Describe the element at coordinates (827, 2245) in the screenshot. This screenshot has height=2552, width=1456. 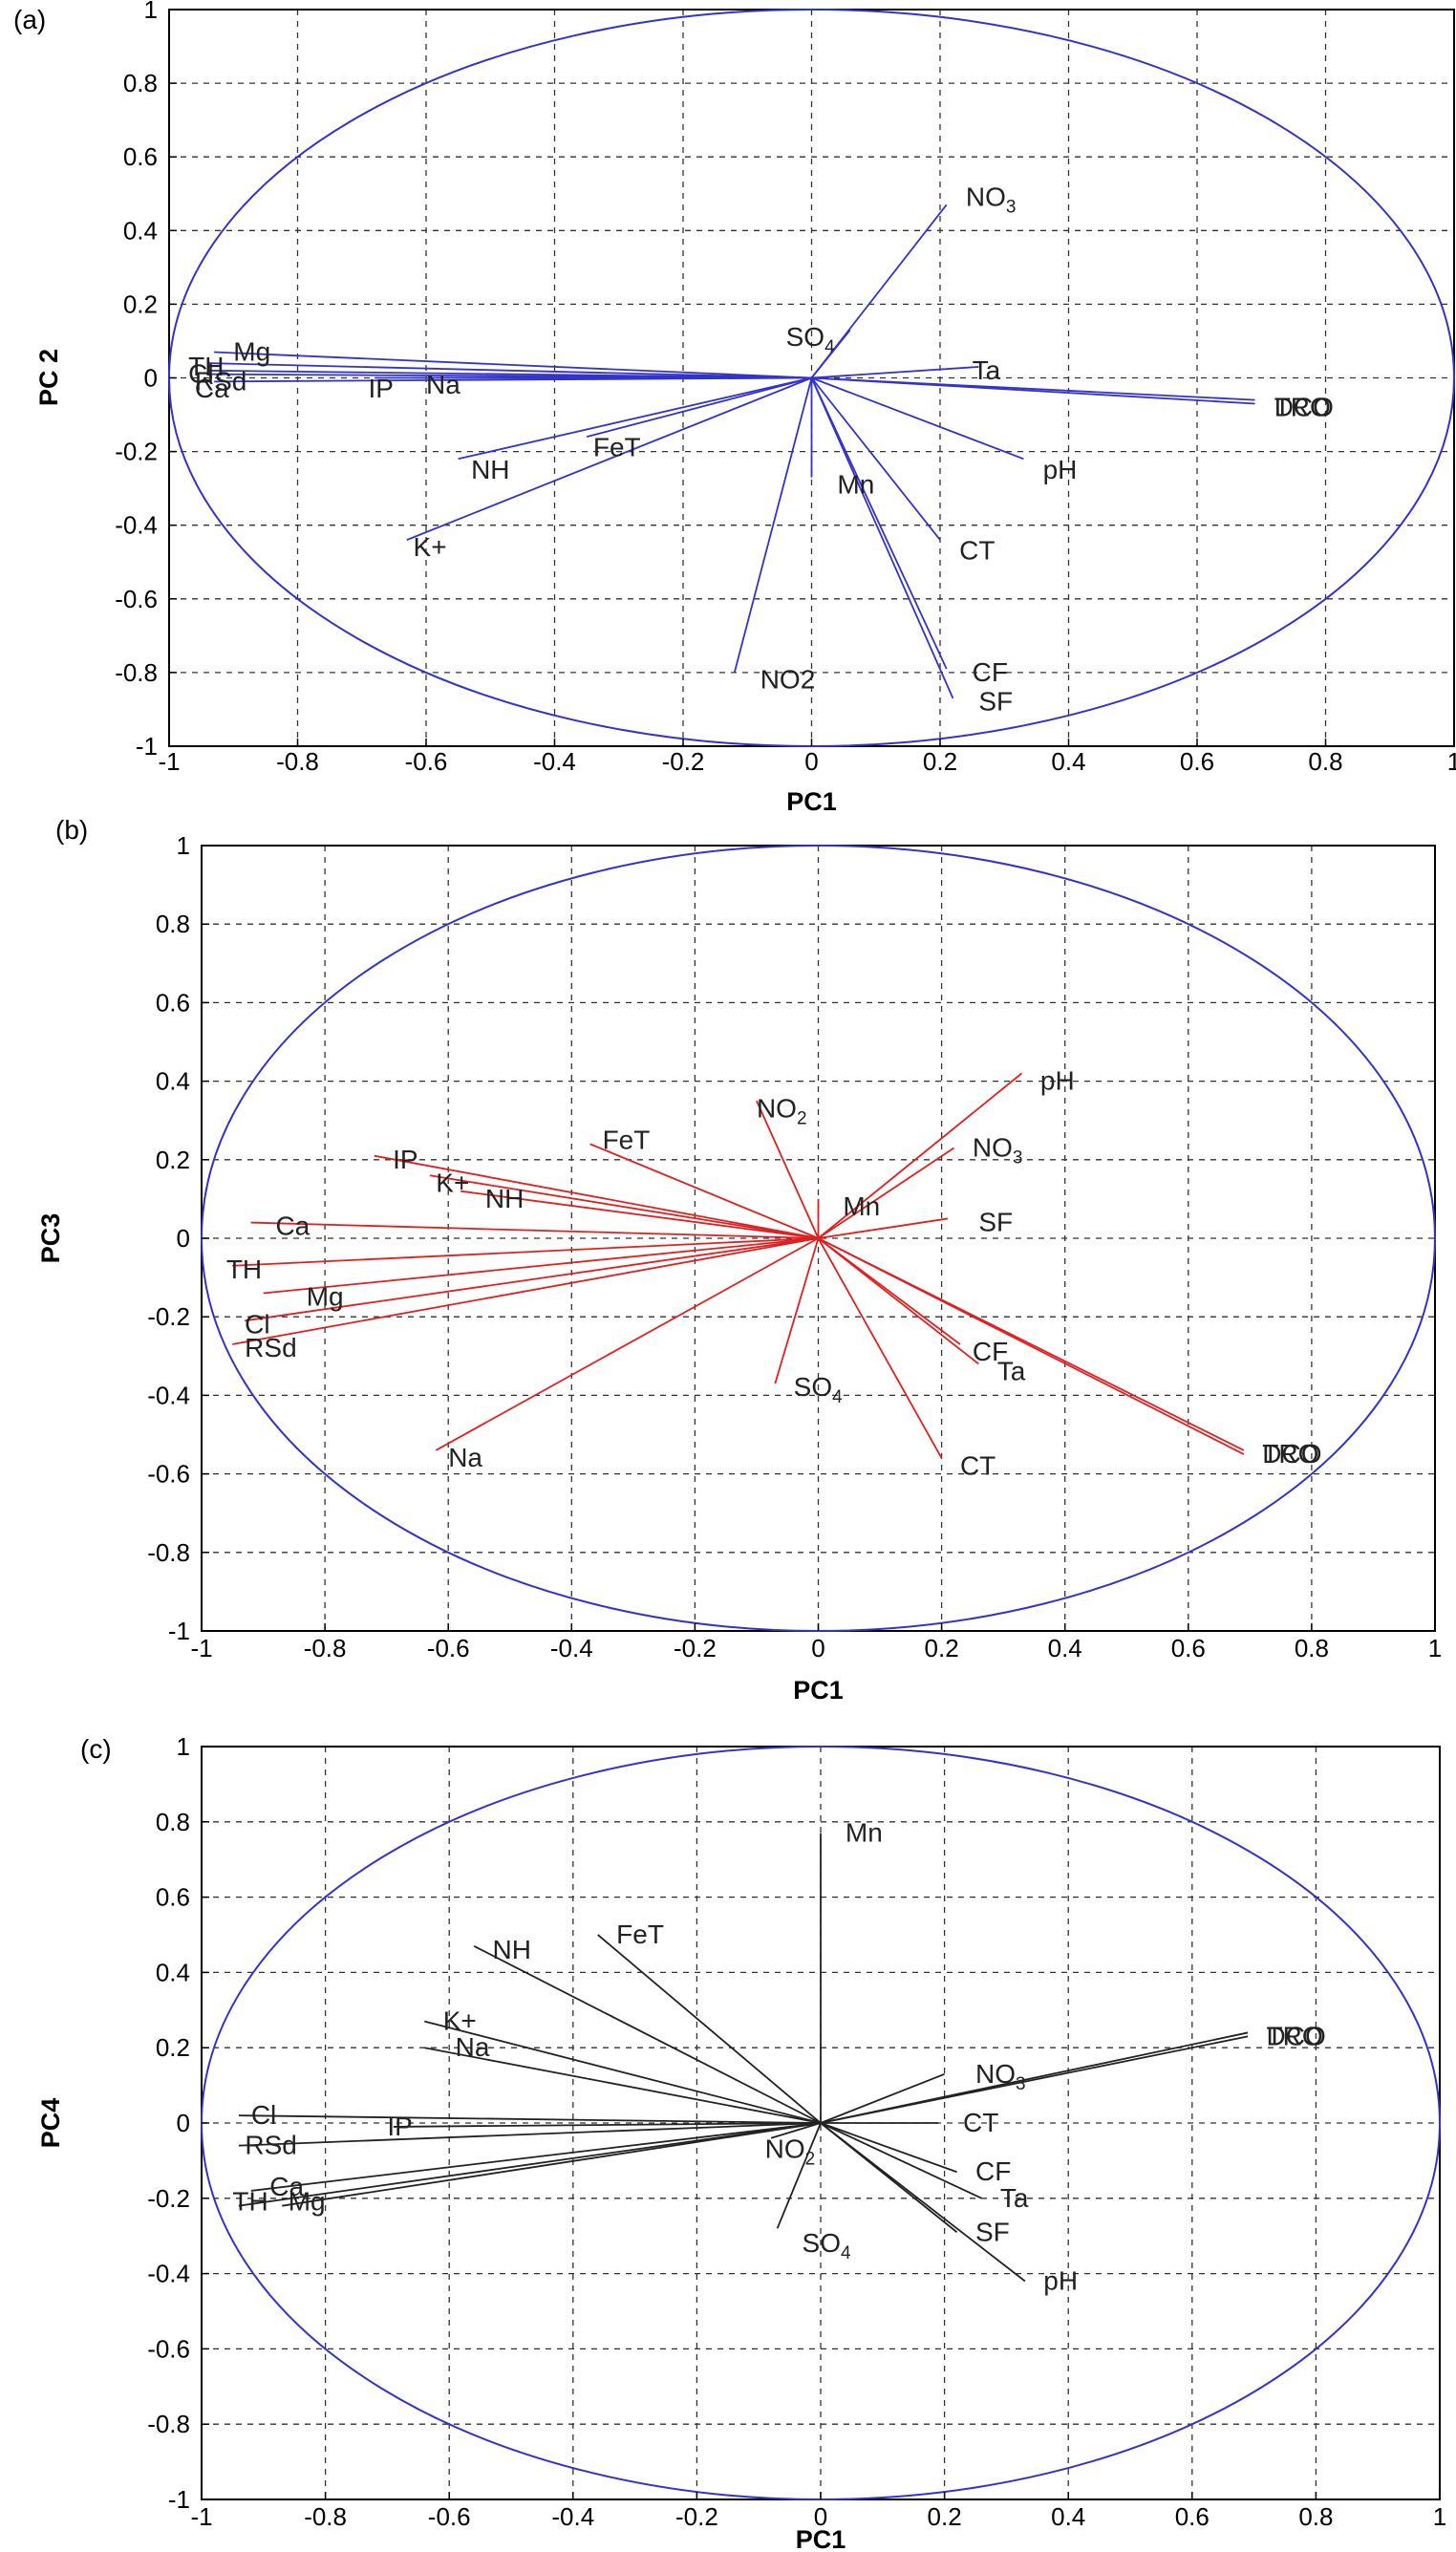
I see `variable-label-so4: SO4` at that location.